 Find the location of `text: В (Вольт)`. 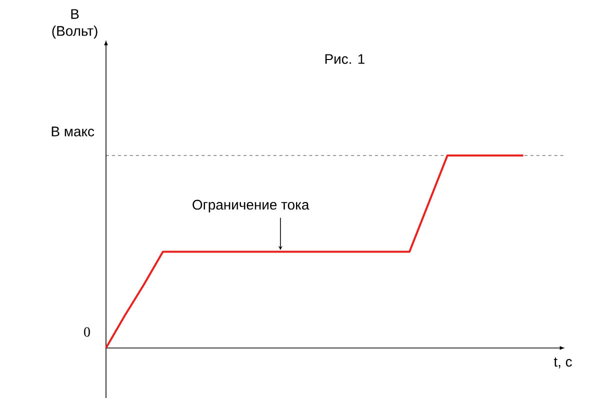

text: В (Вольт) is located at coordinates (75, 24).